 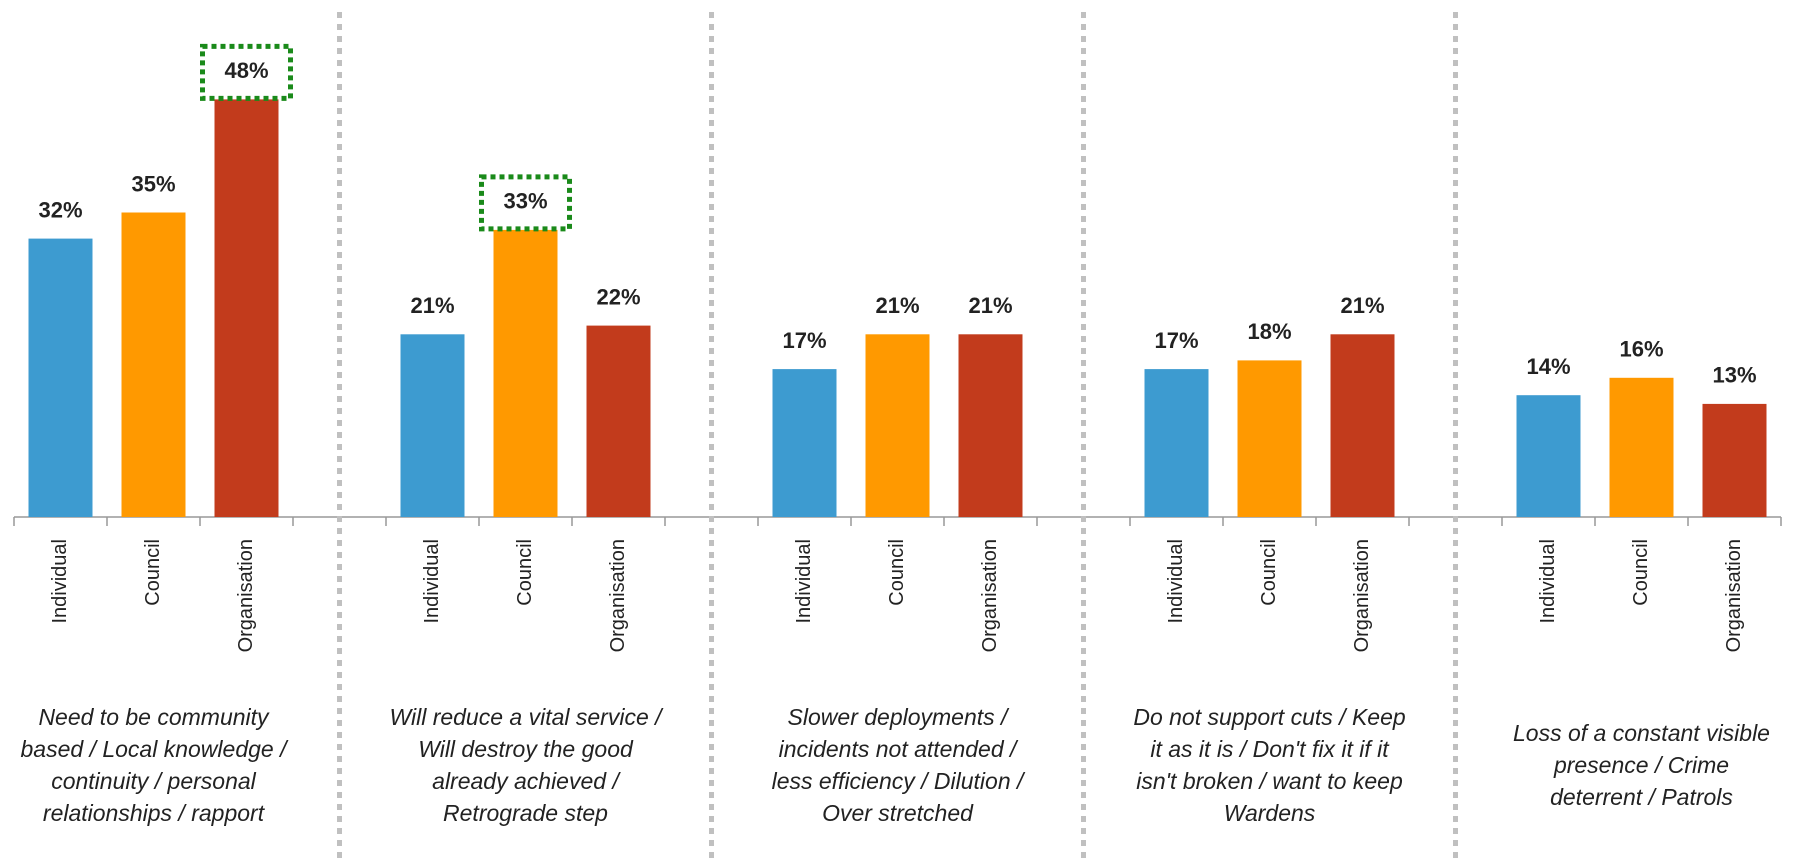 I want to click on value-label: 33%, so click(x=525, y=201).